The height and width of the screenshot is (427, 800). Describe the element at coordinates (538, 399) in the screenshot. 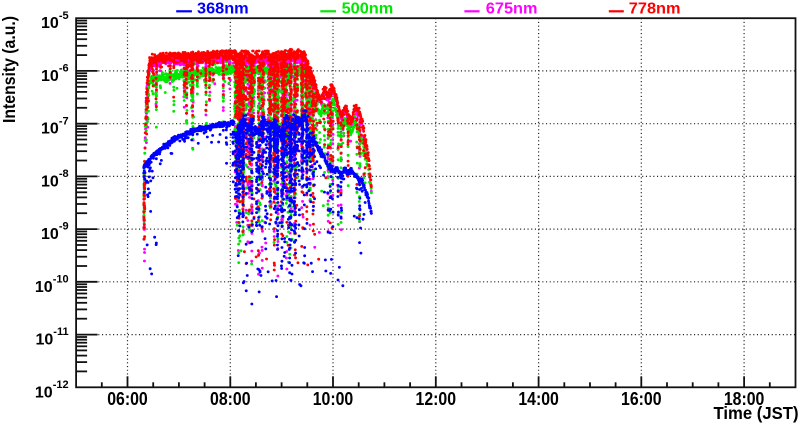

I see `svg-text: 14:00` at that location.